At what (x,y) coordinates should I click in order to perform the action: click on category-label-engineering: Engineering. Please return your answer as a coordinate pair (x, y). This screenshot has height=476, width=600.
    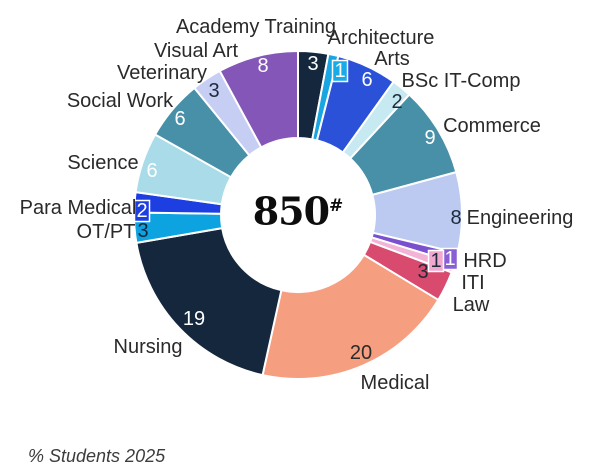
    Looking at the image, I should click on (520, 218).